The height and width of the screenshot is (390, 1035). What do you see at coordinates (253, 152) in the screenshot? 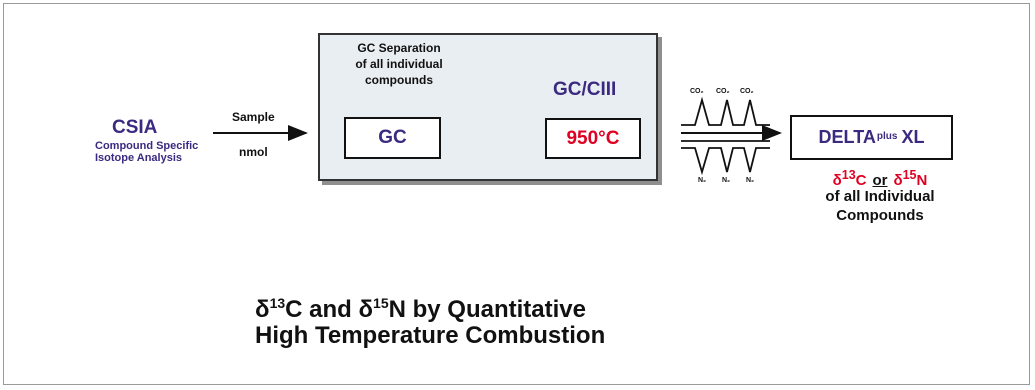
I see `nmol-label: nmol` at bounding box center [253, 152].